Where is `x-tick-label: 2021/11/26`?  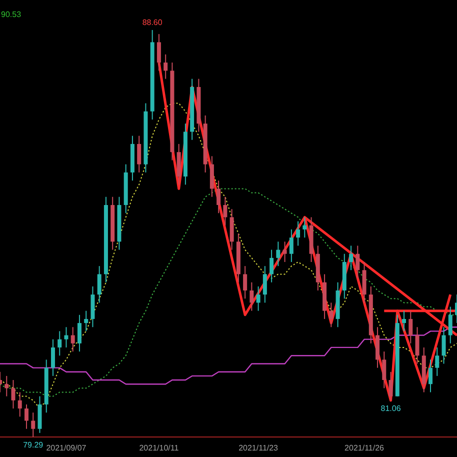 x-tick-label: 2021/11/26 is located at coordinates (364, 448).